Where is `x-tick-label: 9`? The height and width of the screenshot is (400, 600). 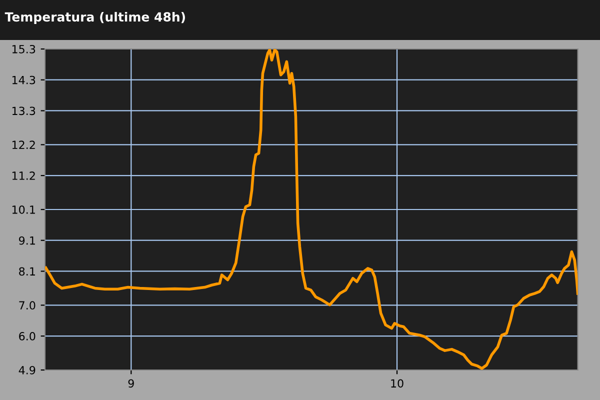 x-tick-label: 9 is located at coordinates (131, 383).